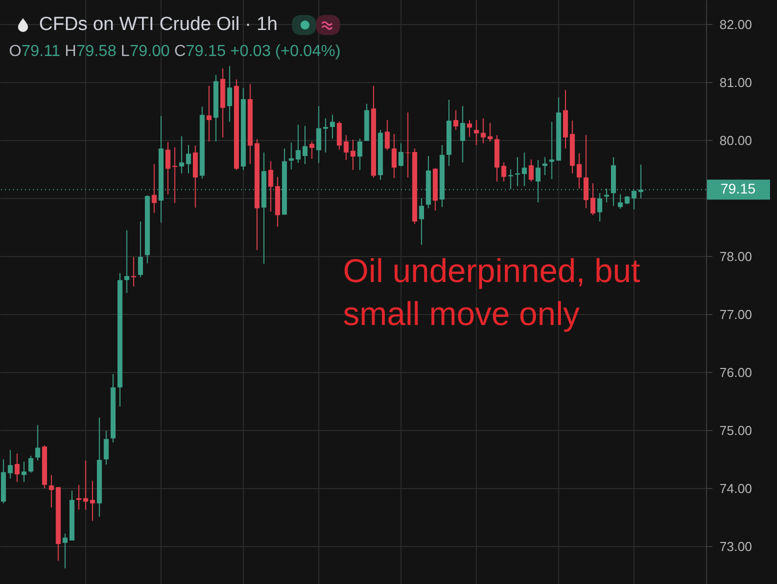 The height and width of the screenshot is (584, 777). Describe the element at coordinates (491, 292) in the screenshot. I see `annotation: Oil underpinned, but small move only` at that location.